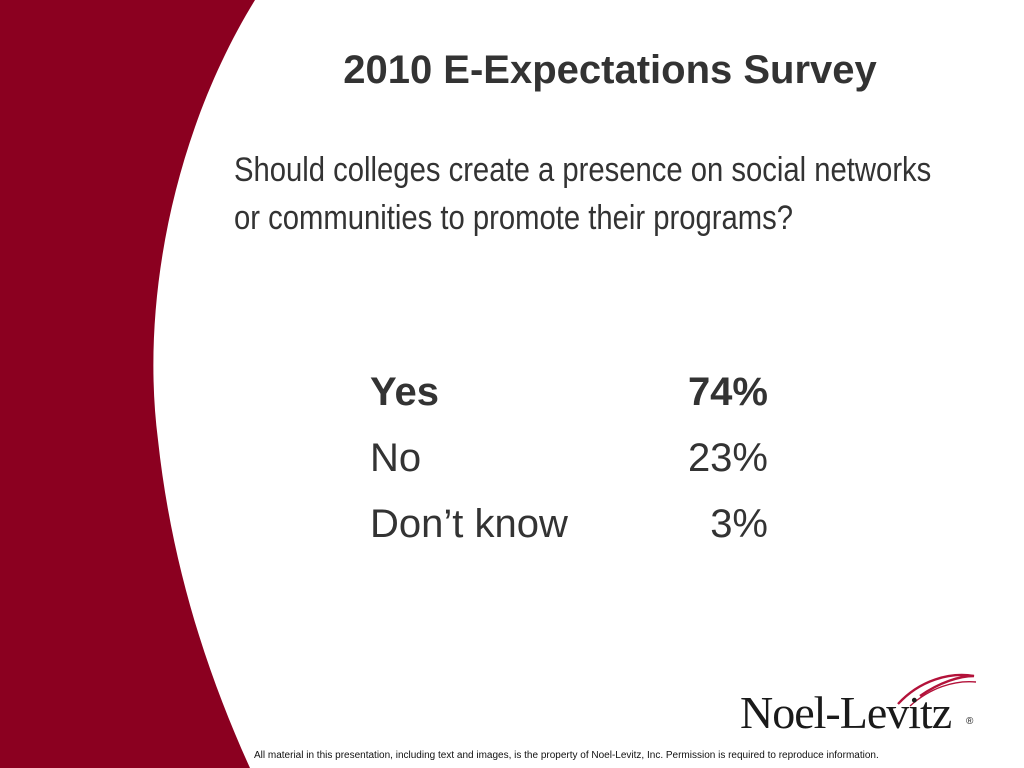 The image size is (1024, 768). Describe the element at coordinates (937, 690) in the screenshot. I see `logo-swoosh-icon` at that location.